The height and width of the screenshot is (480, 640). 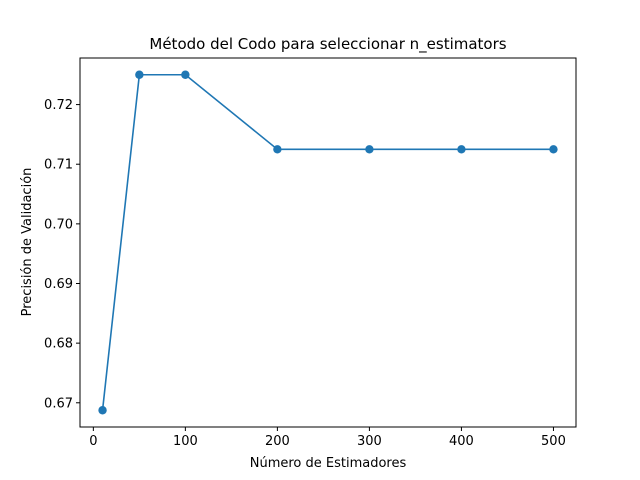 I want to click on y-tick-label: 0.67, so click(x=58, y=403).